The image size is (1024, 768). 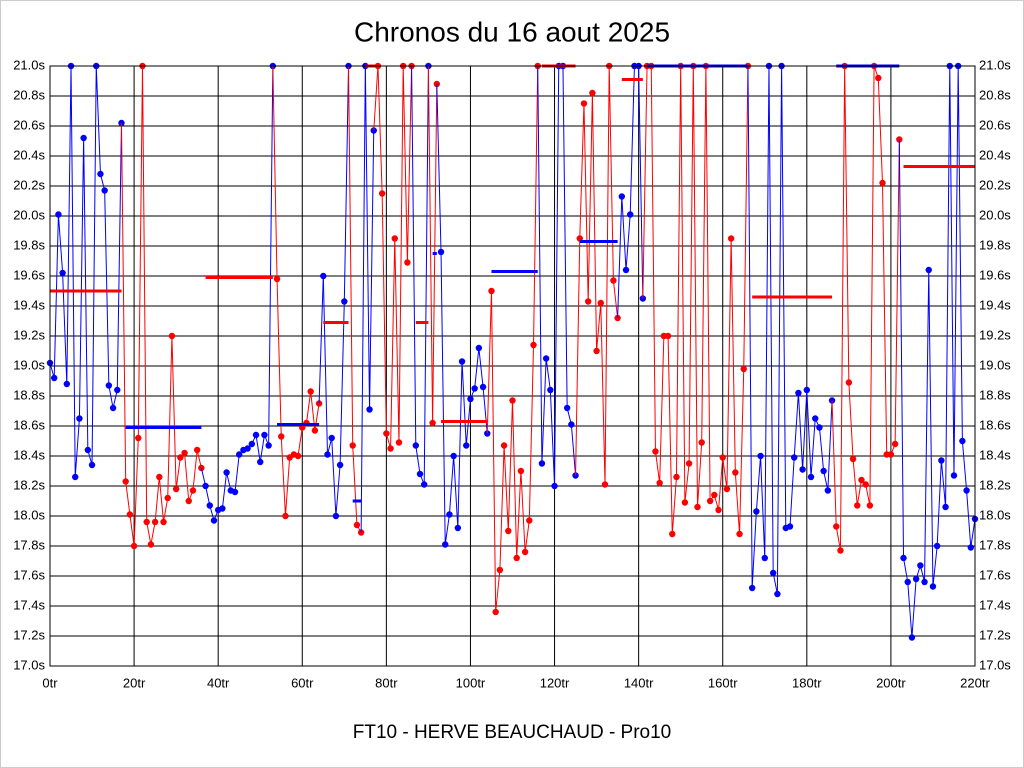 I want to click on y-tick-label: 18.8s, so click(x=29, y=394).